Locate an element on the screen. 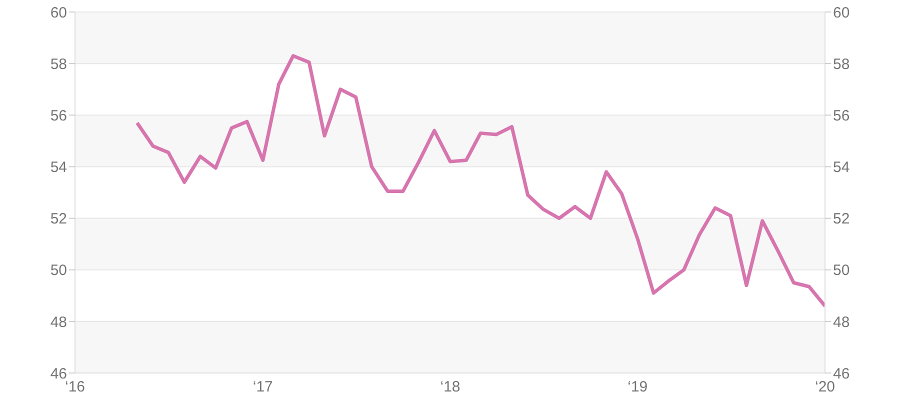 The image size is (900, 413). y-tick-label: 48 is located at coordinates (58, 322).